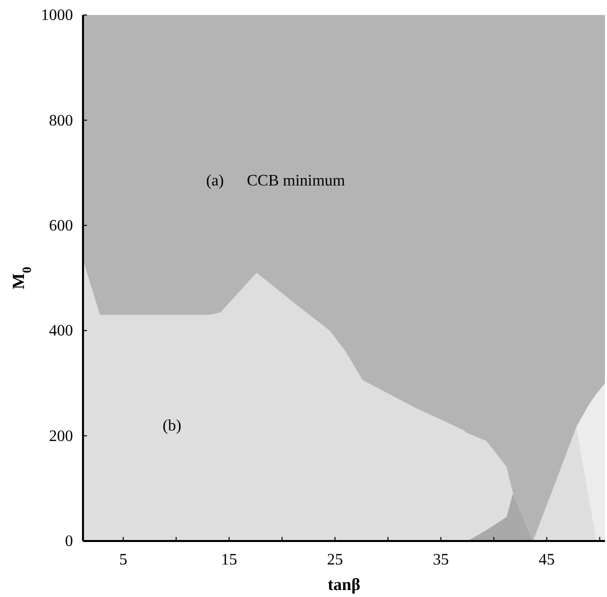  Describe the element at coordinates (61, 121) in the screenshot. I see `y-tick-label: 800` at that location.